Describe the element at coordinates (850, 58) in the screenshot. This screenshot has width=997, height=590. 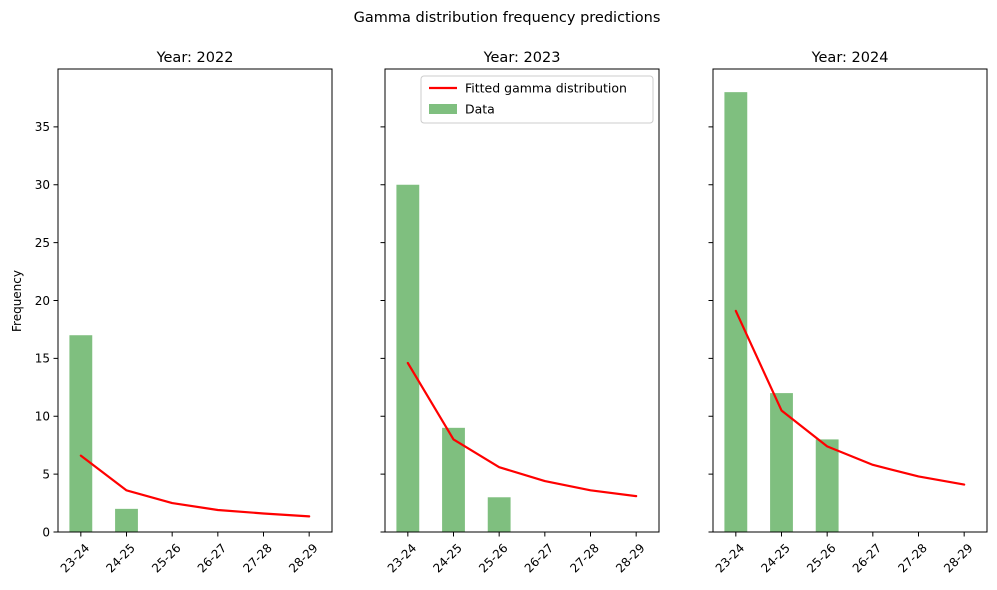
I see `panel-title: Year: 2024` at that location.